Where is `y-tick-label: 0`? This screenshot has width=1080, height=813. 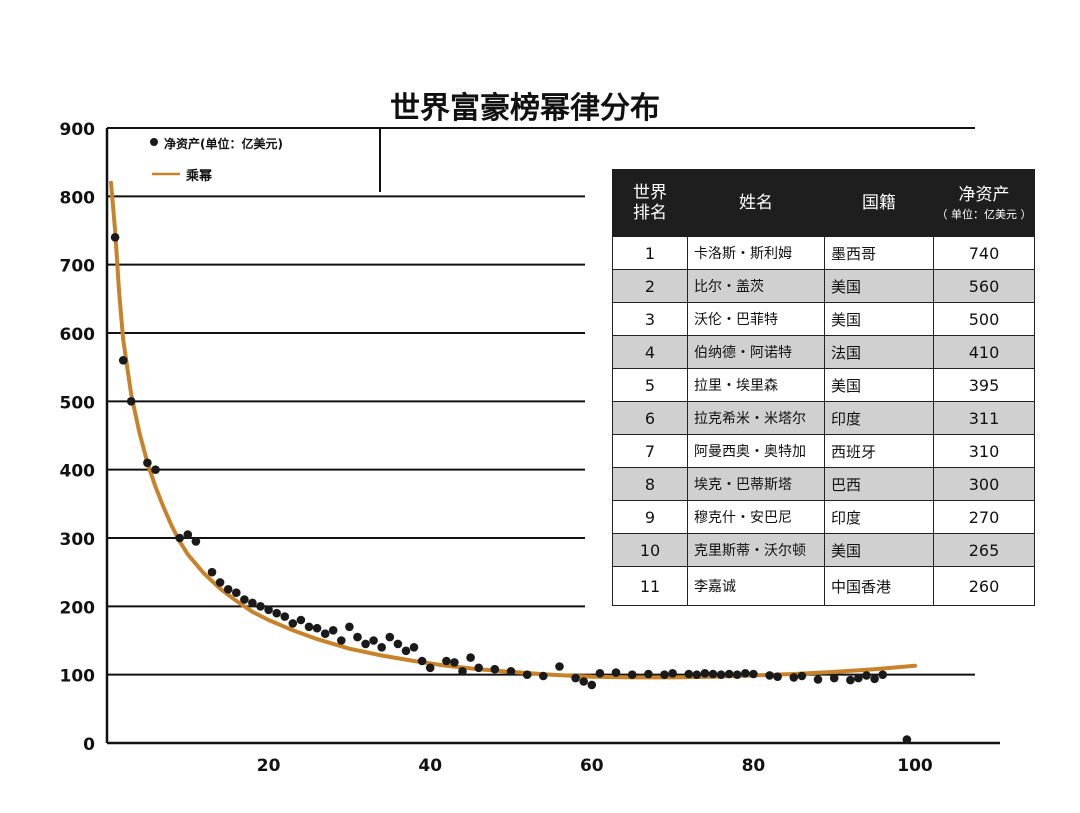
y-tick-label: 0 is located at coordinates (89, 745).